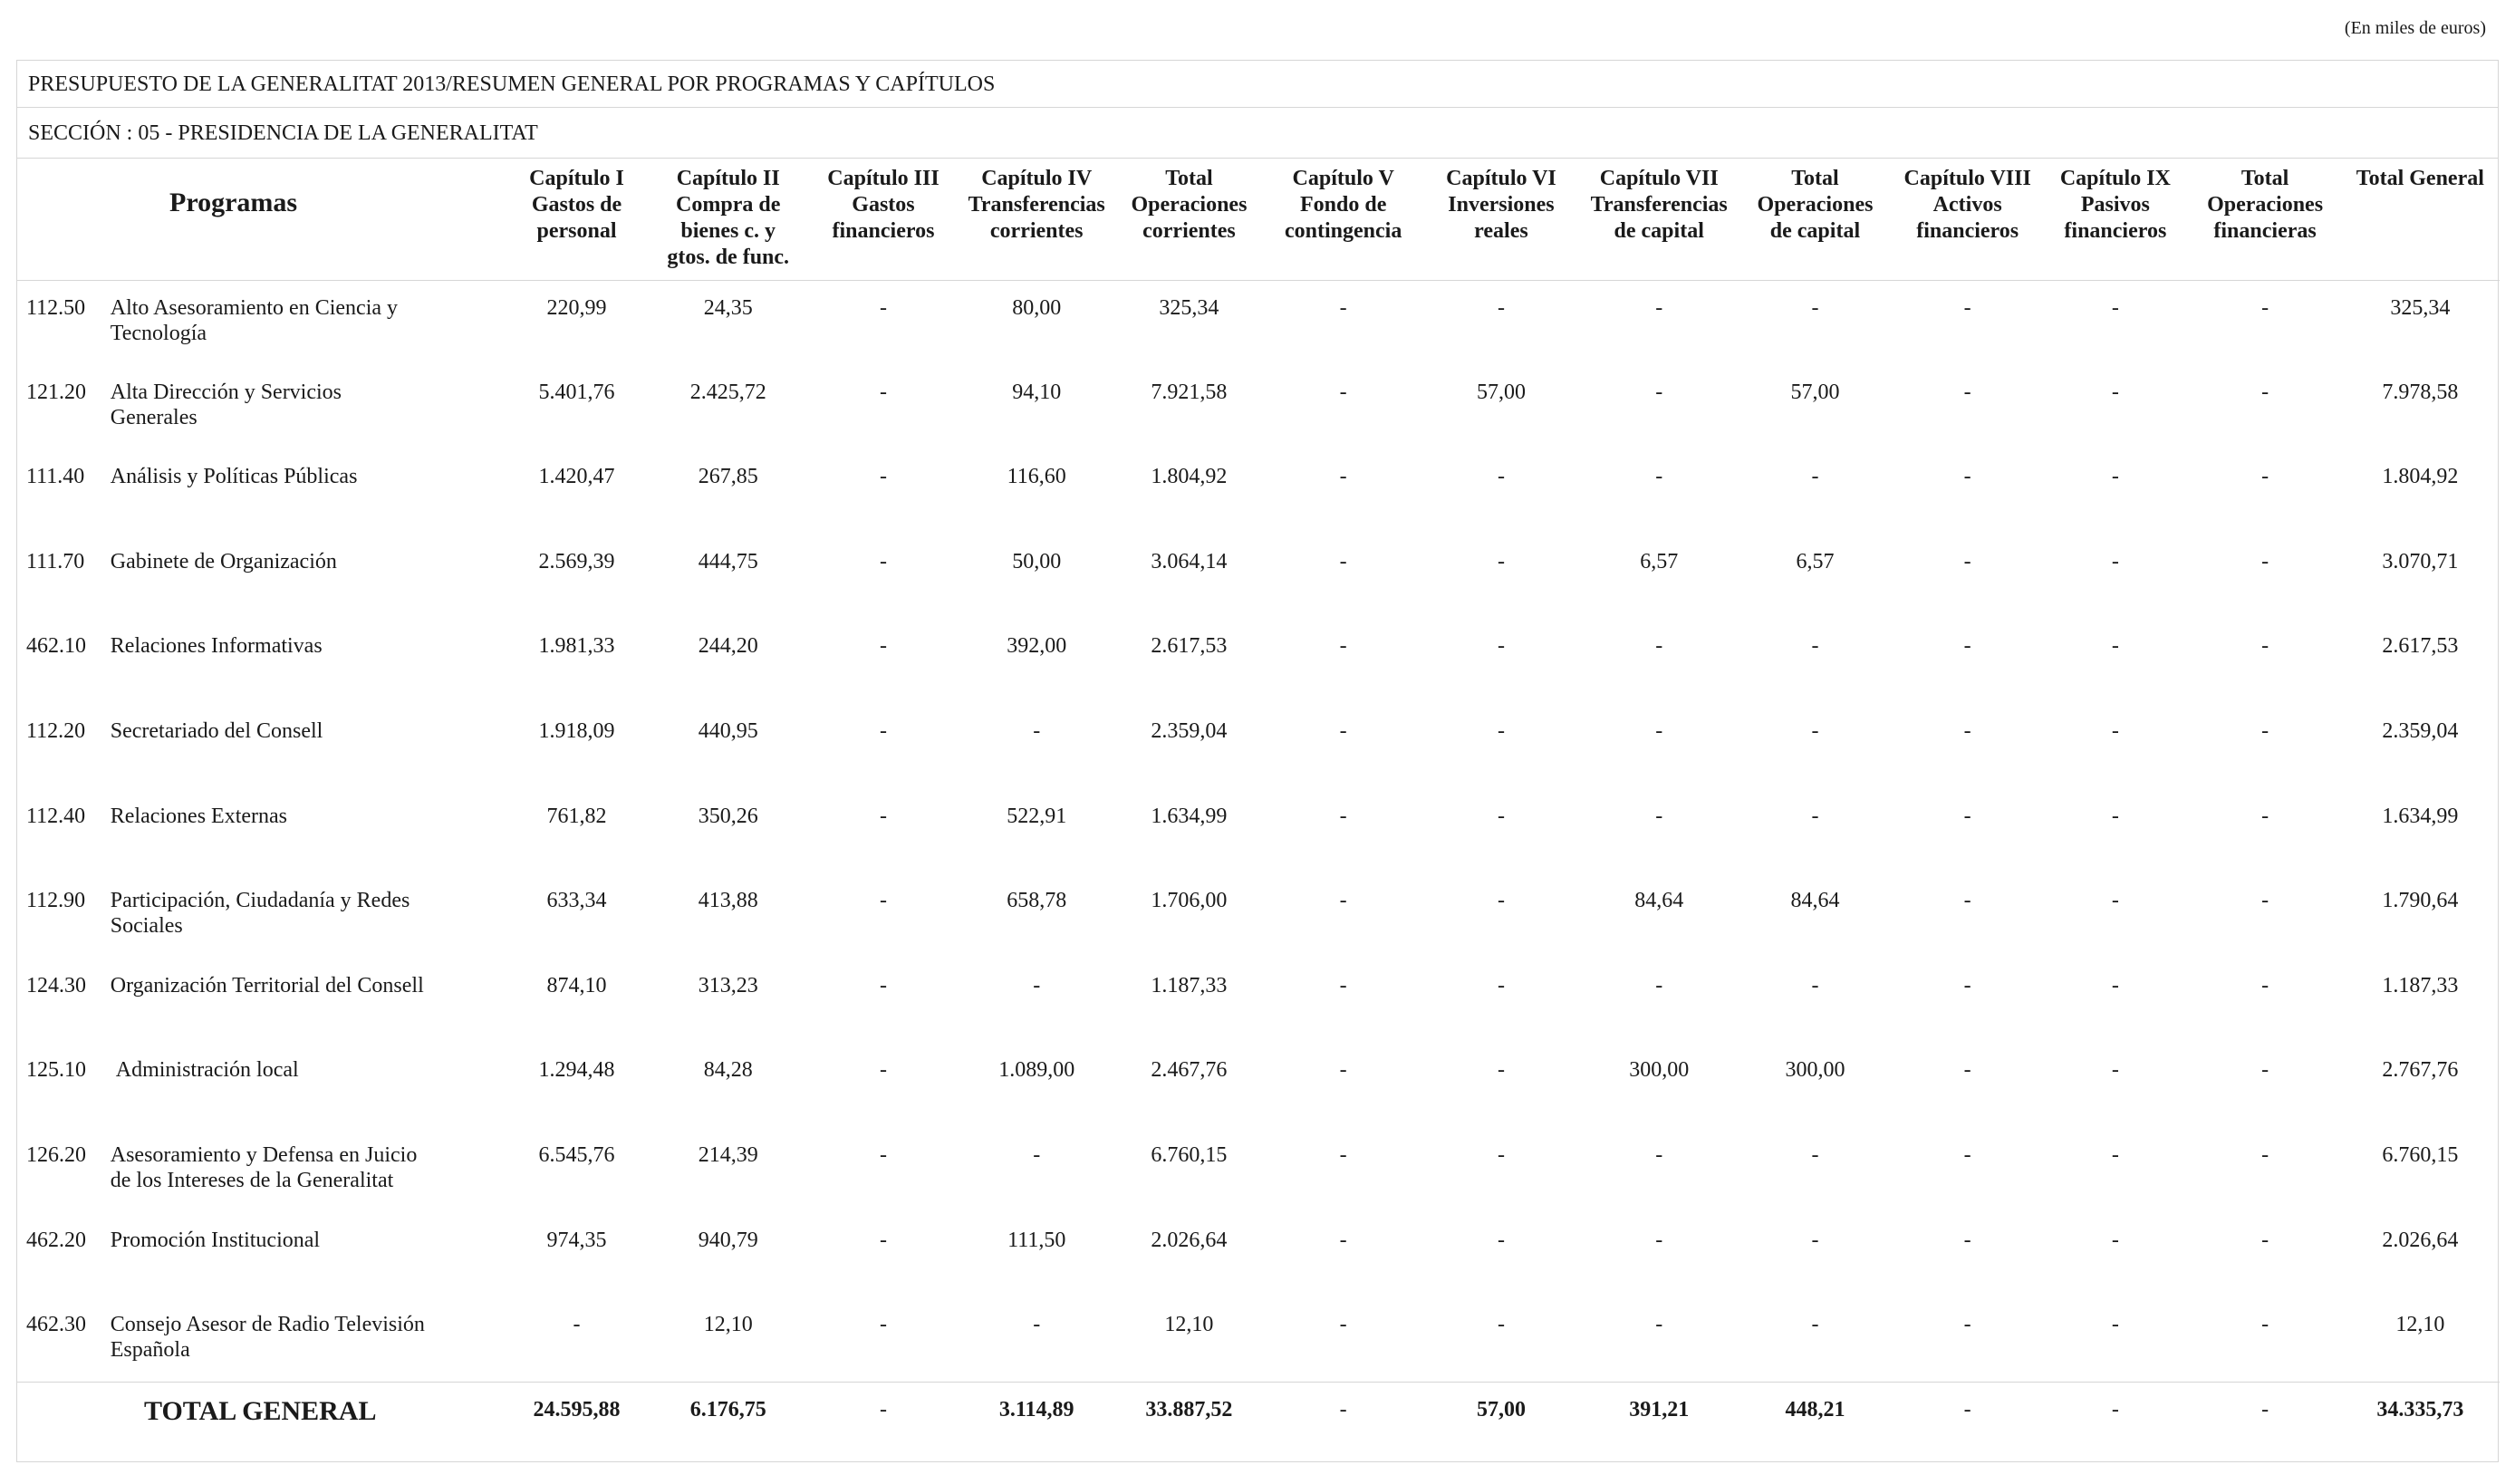 This screenshot has width=2515, height=1484. What do you see at coordinates (226, 404) in the screenshot?
I see `program-name: Alta Dirección y Servicios Generales` at bounding box center [226, 404].